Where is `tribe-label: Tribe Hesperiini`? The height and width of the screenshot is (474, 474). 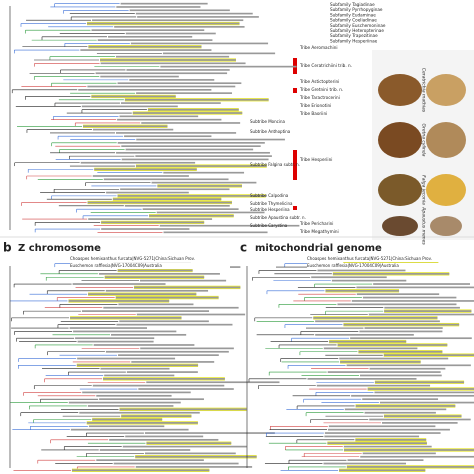
tribe-label: Tribe Hesperiini is located at coordinates (315, 159).